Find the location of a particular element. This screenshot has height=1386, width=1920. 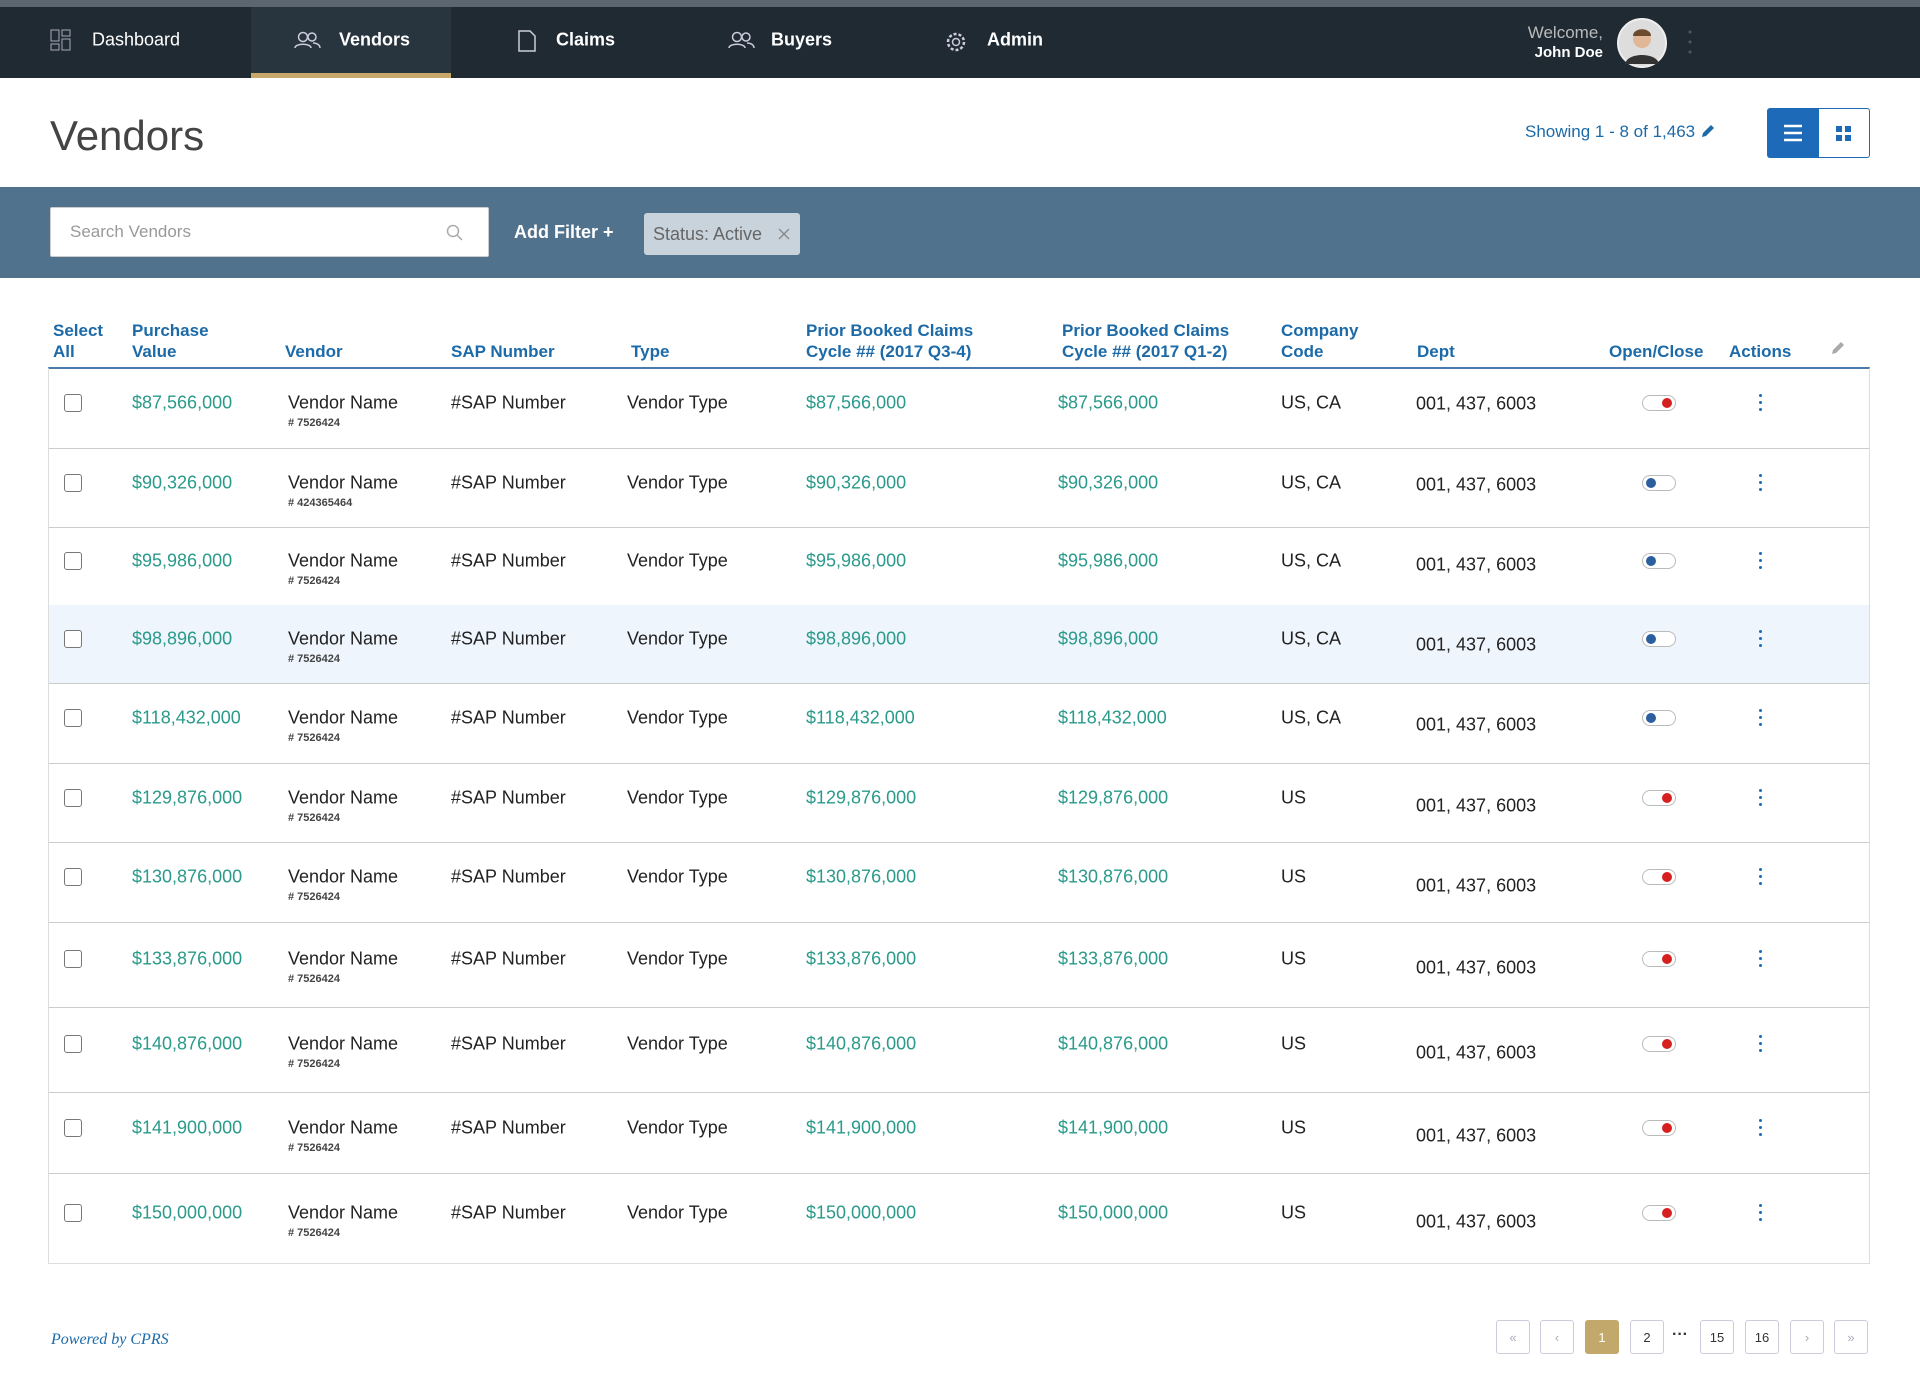

page-arrow: » is located at coordinates (1851, 1337).